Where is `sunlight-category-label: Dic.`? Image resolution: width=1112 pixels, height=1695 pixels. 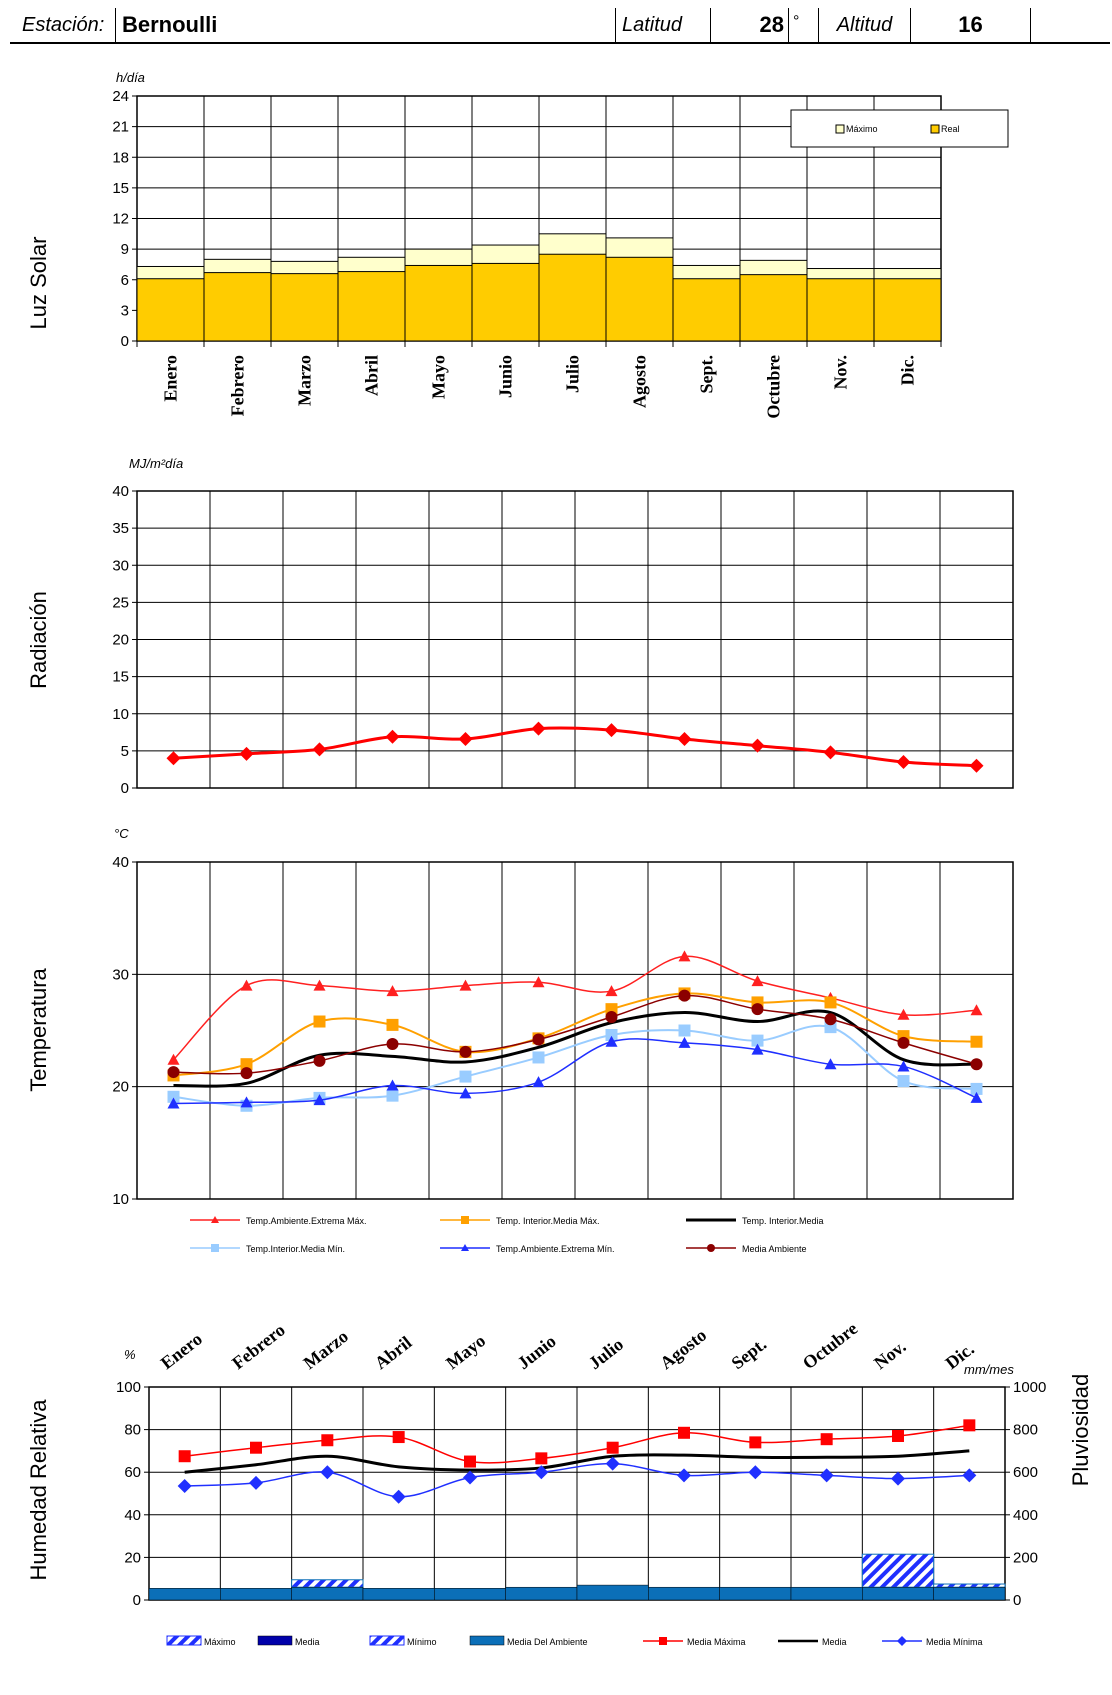
sunlight-category-label: Dic. is located at coordinates (908, 370).